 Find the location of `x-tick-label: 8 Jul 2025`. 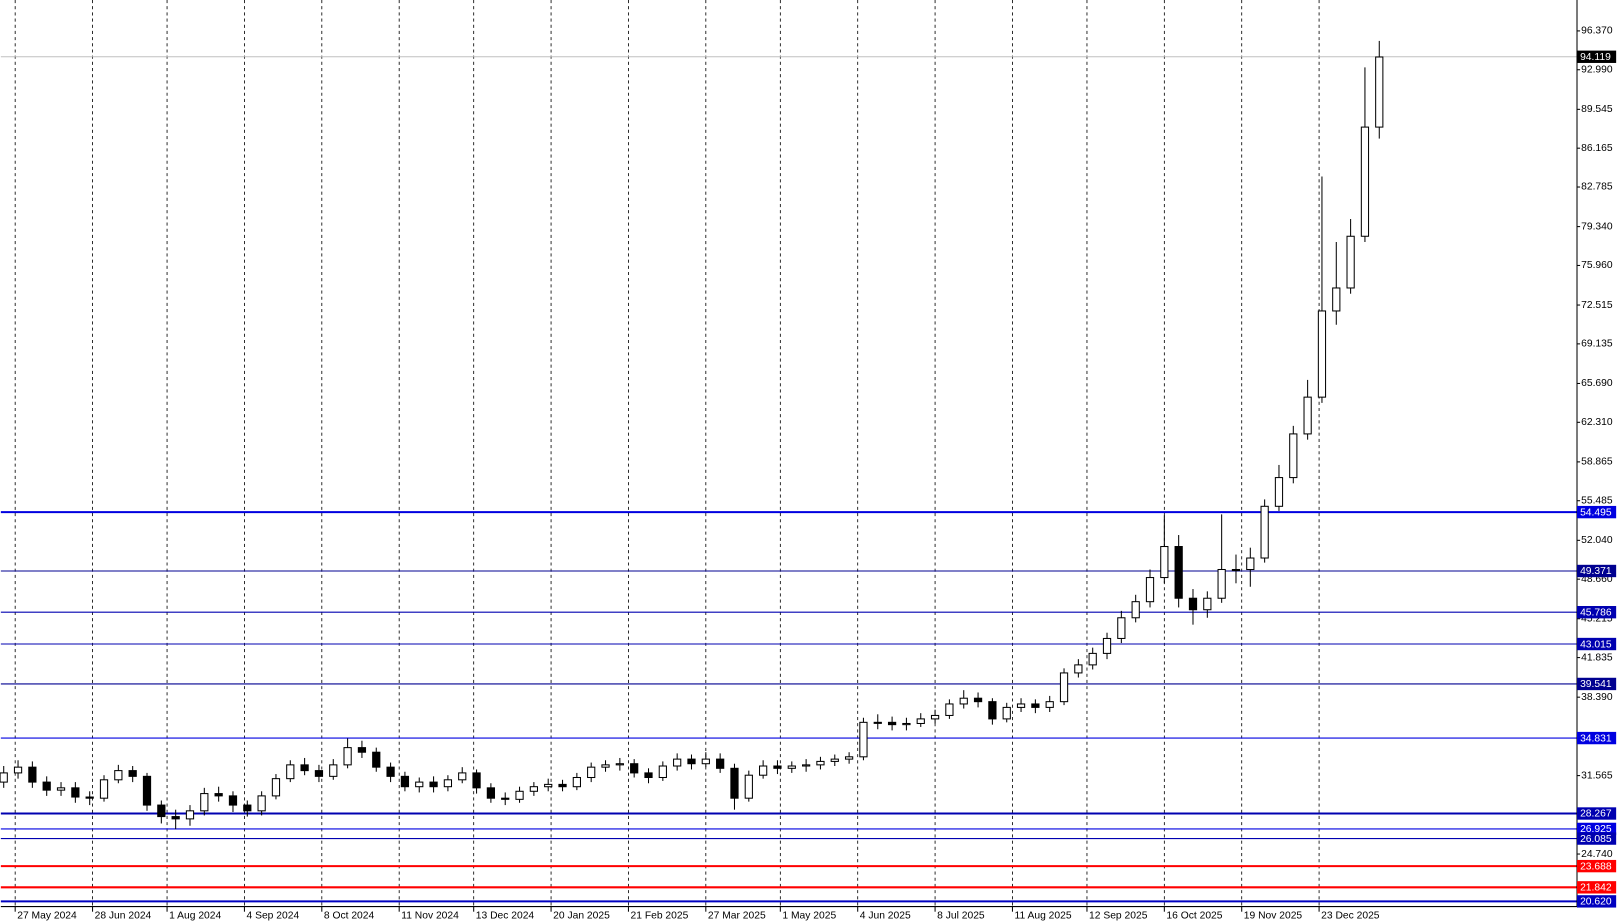

x-tick-label: 8 Jul 2025 is located at coordinates (961, 916).